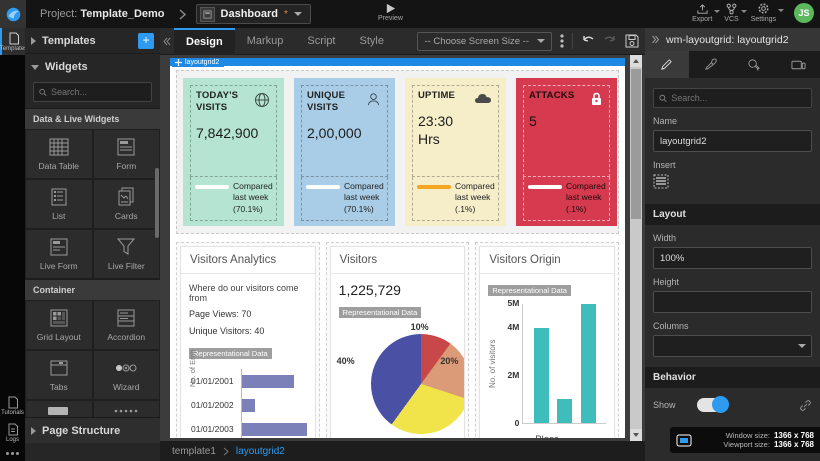 Image resolution: width=820 pixels, height=461 pixels. I want to click on tab-markup: Markup, so click(265, 41).